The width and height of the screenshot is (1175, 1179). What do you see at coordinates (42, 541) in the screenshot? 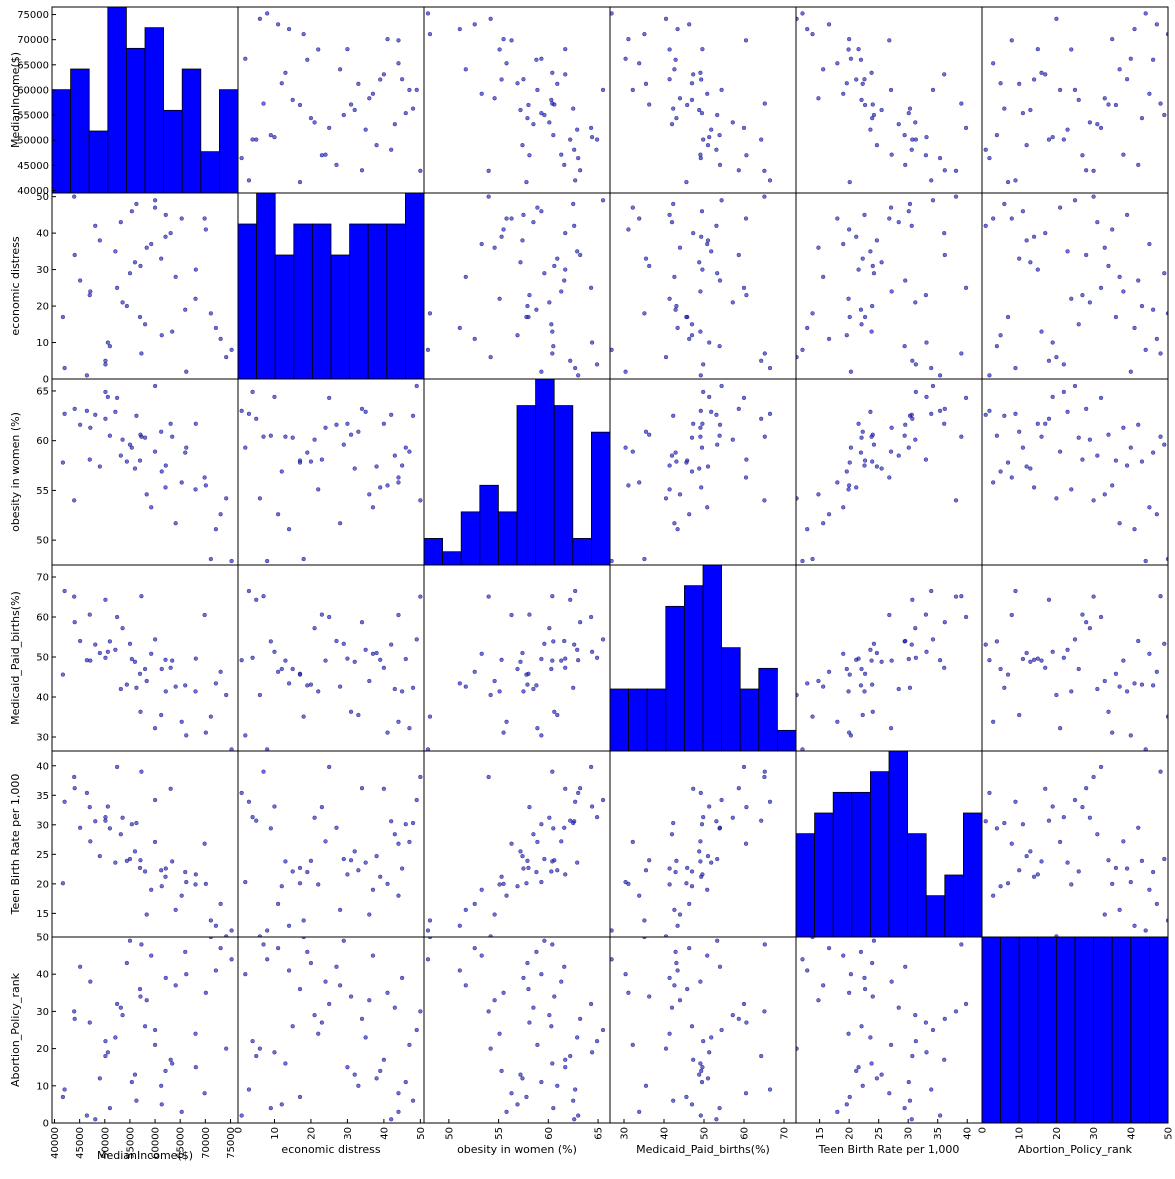
I see `y-tick-label: 50` at bounding box center [42, 541].